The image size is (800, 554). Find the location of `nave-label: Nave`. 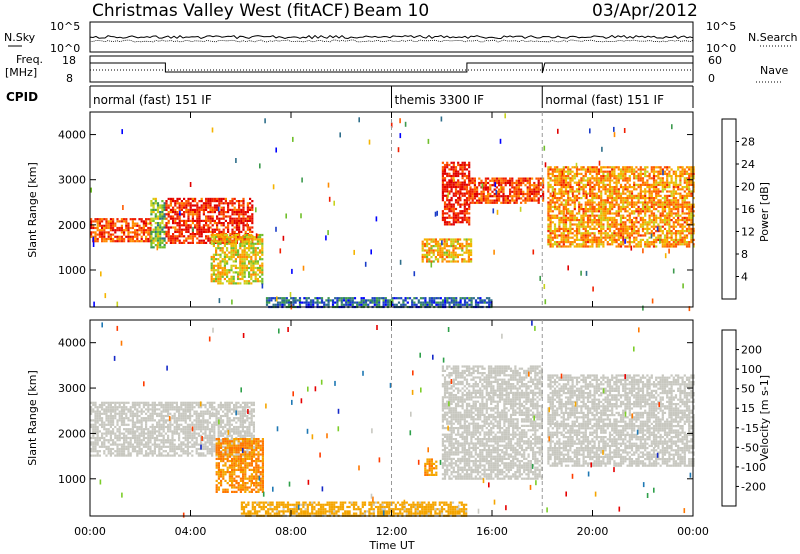

nave-label: Nave is located at coordinates (774, 70).